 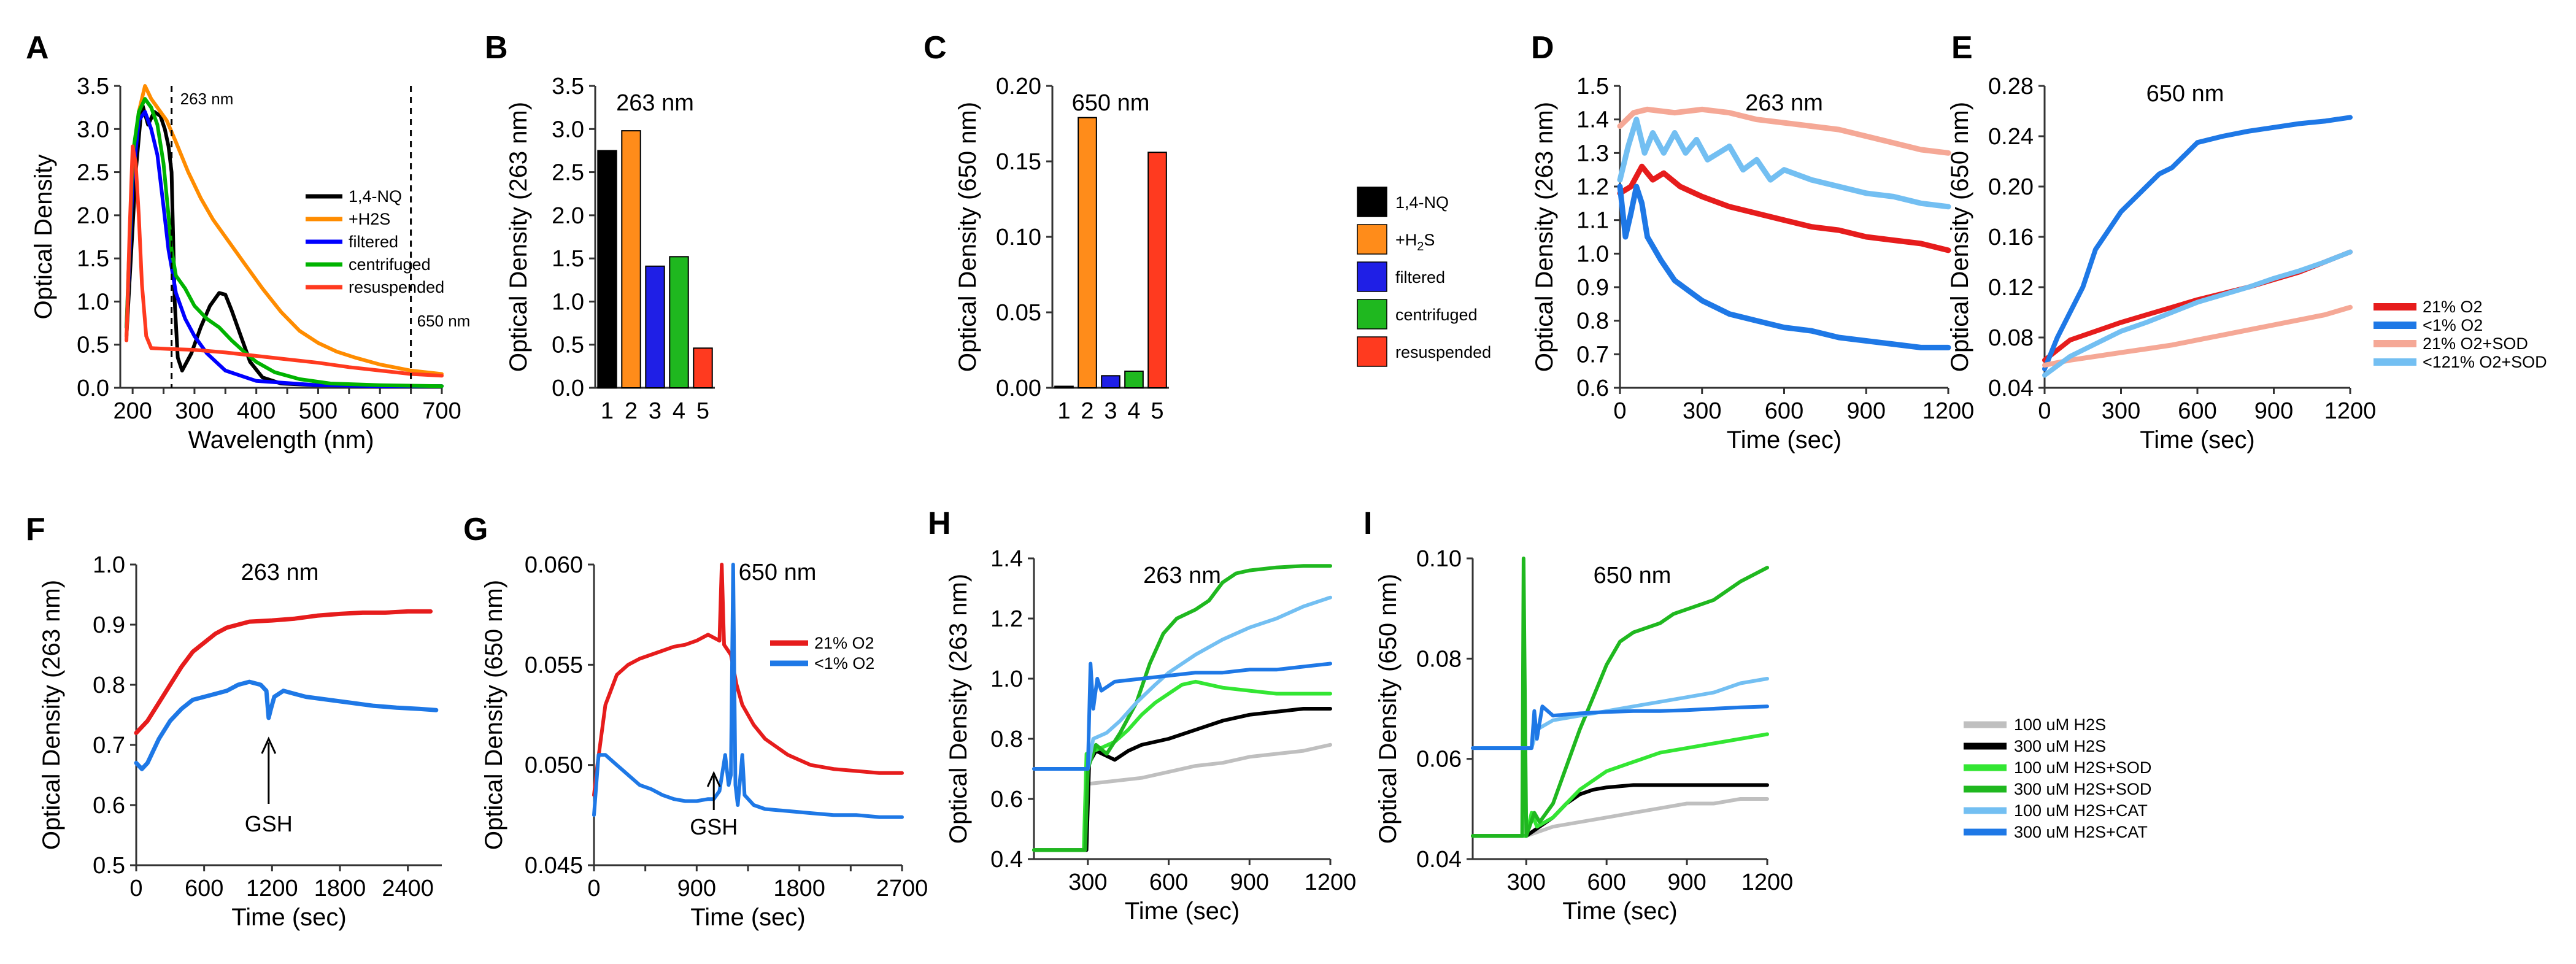 What do you see at coordinates (280, 572) in the screenshot?
I see `panel-title: 263 nm` at bounding box center [280, 572].